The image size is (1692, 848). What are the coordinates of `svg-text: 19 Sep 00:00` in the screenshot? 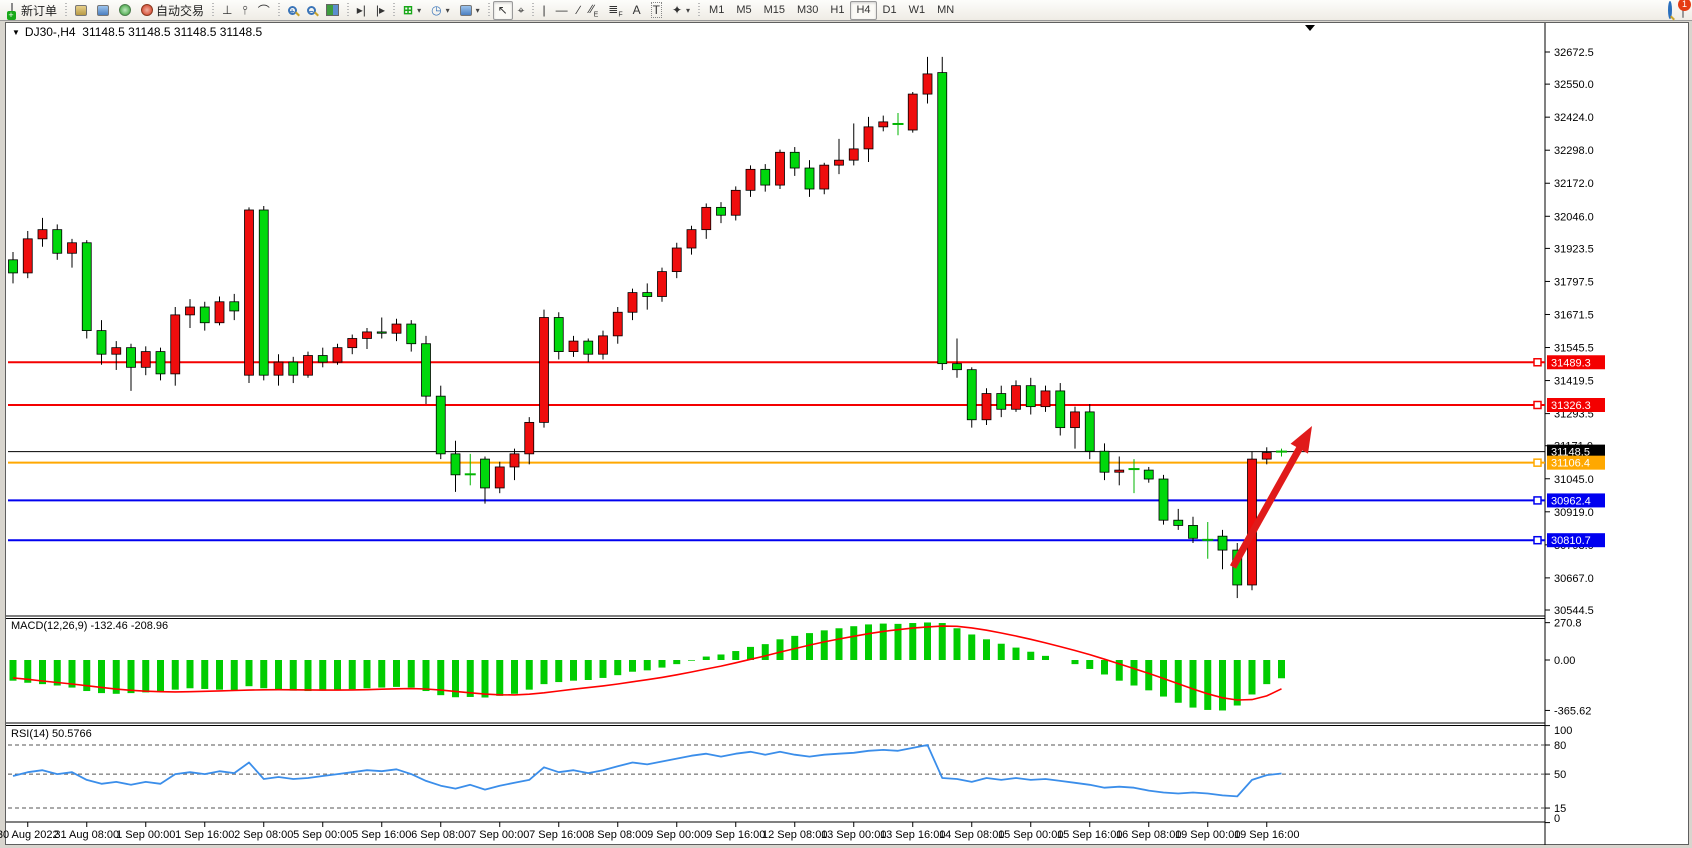 It's located at (1207, 835).